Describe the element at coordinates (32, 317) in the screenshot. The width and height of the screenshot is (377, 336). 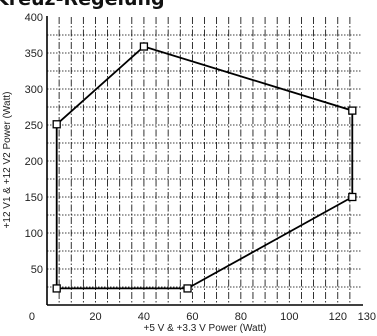
I see `x-tick-label: 0` at that location.